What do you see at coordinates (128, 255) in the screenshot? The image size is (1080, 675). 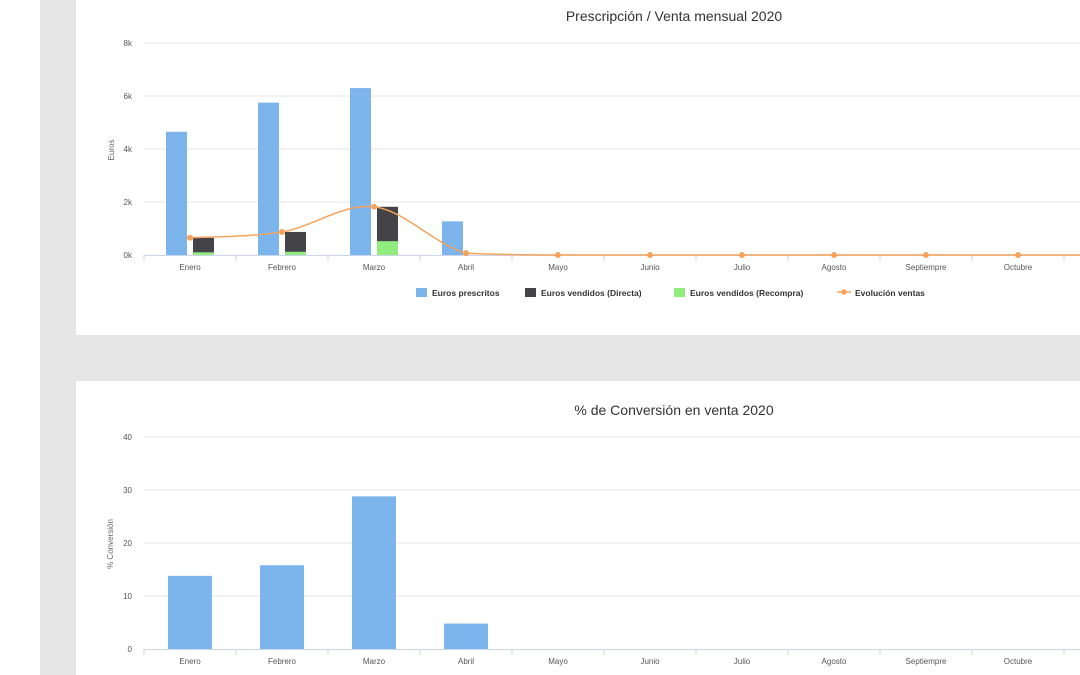 I see `y-tick-label: 0k` at bounding box center [128, 255].